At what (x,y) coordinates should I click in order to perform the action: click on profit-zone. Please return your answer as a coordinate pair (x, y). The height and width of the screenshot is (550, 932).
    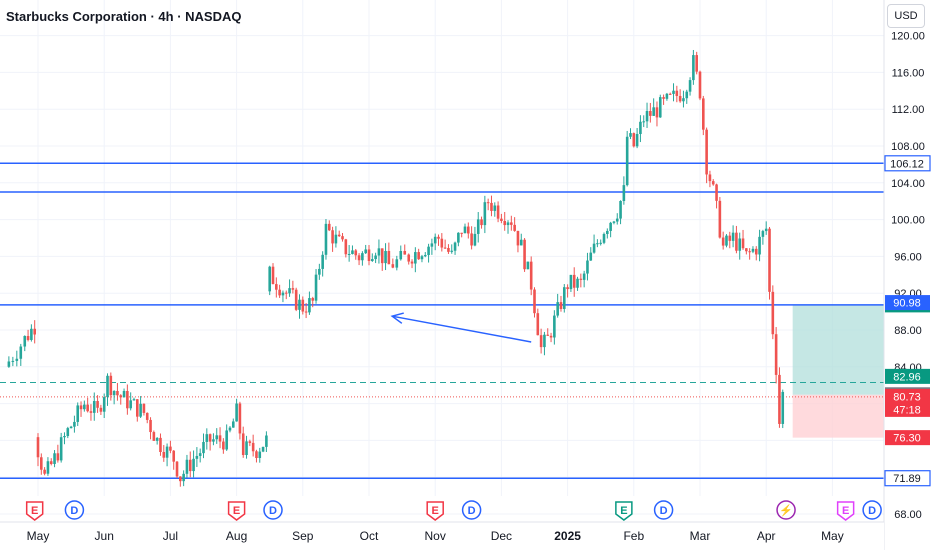
    Looking at the image, I should click on (842, 349).